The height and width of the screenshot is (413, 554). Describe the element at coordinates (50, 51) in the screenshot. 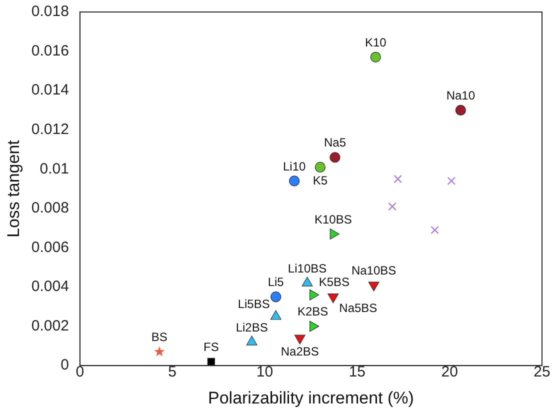

I see `y-tick-label: 0.016` at that location.